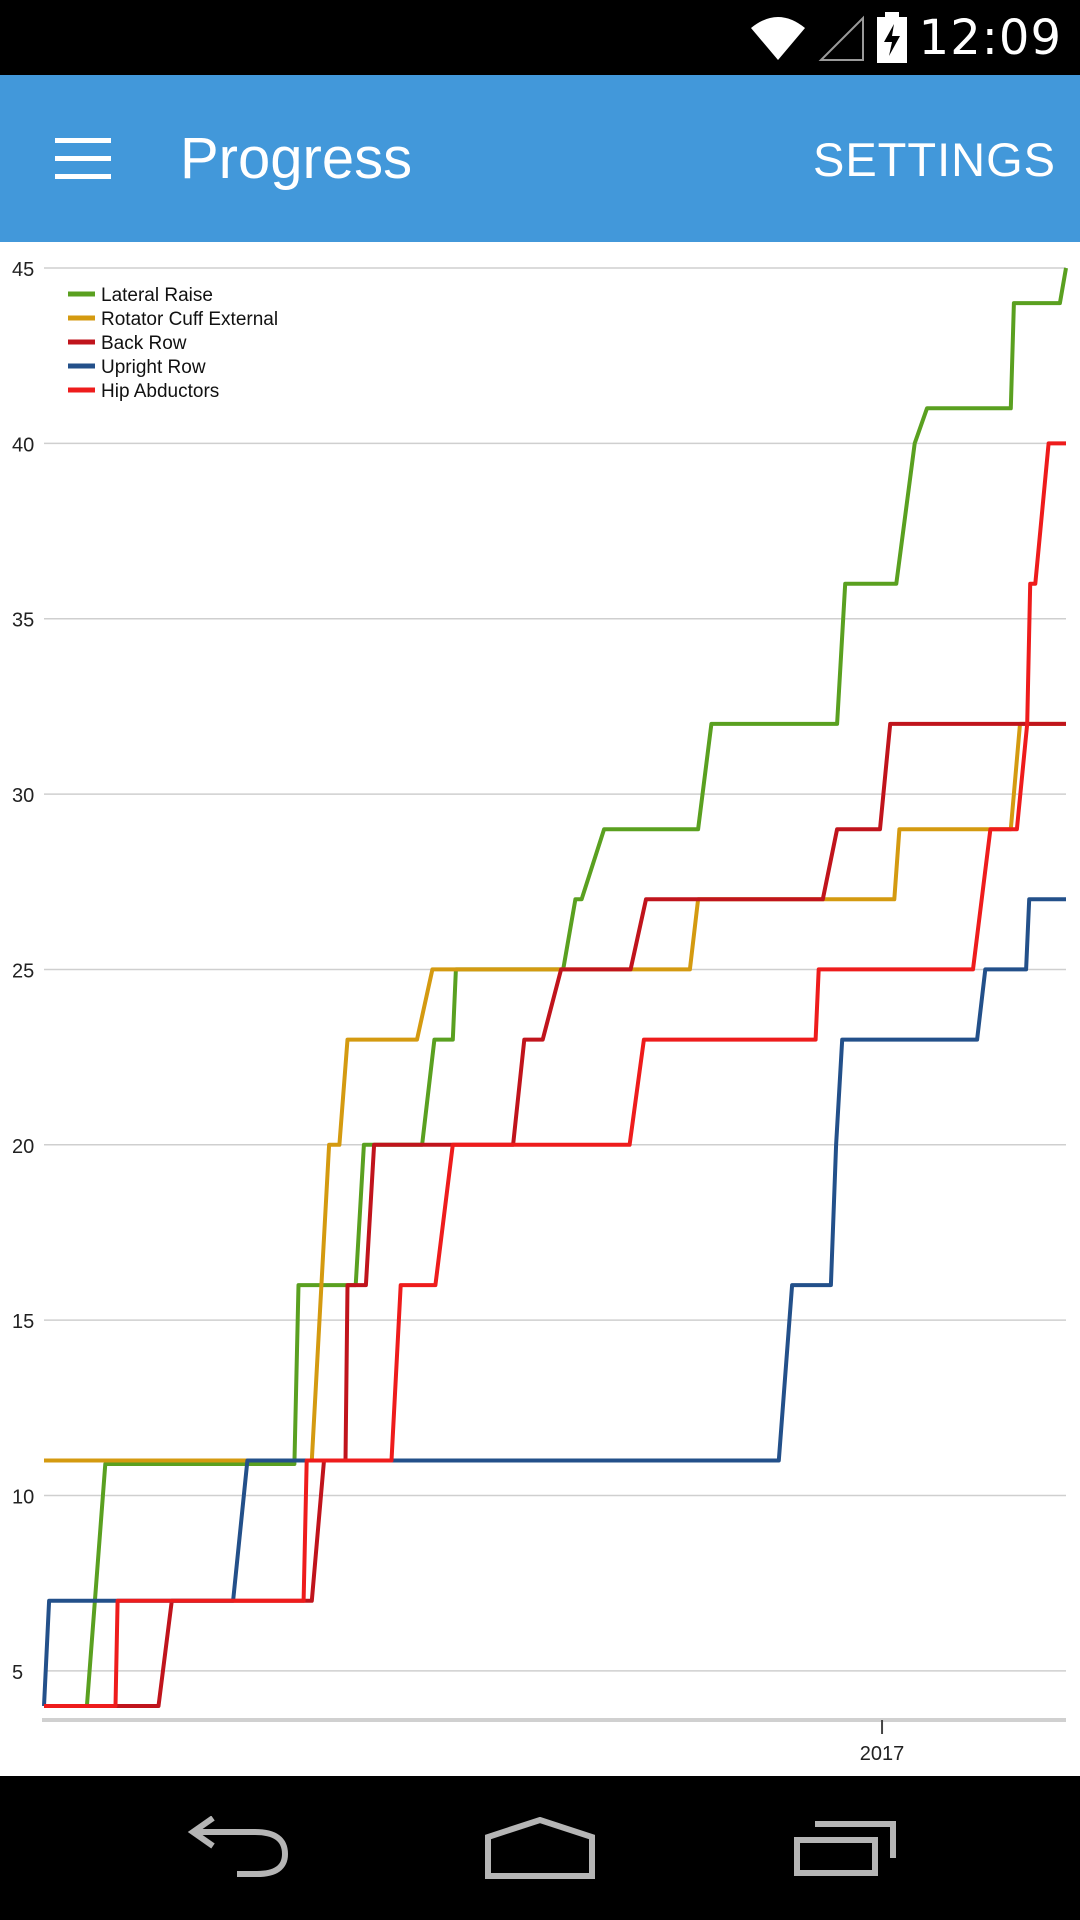 This screenshot has width=1080, height=1920. Describe the element at coordinates (157, 295) in the screenshot. I see `legend-label-0: Lateral Raise` at that location.